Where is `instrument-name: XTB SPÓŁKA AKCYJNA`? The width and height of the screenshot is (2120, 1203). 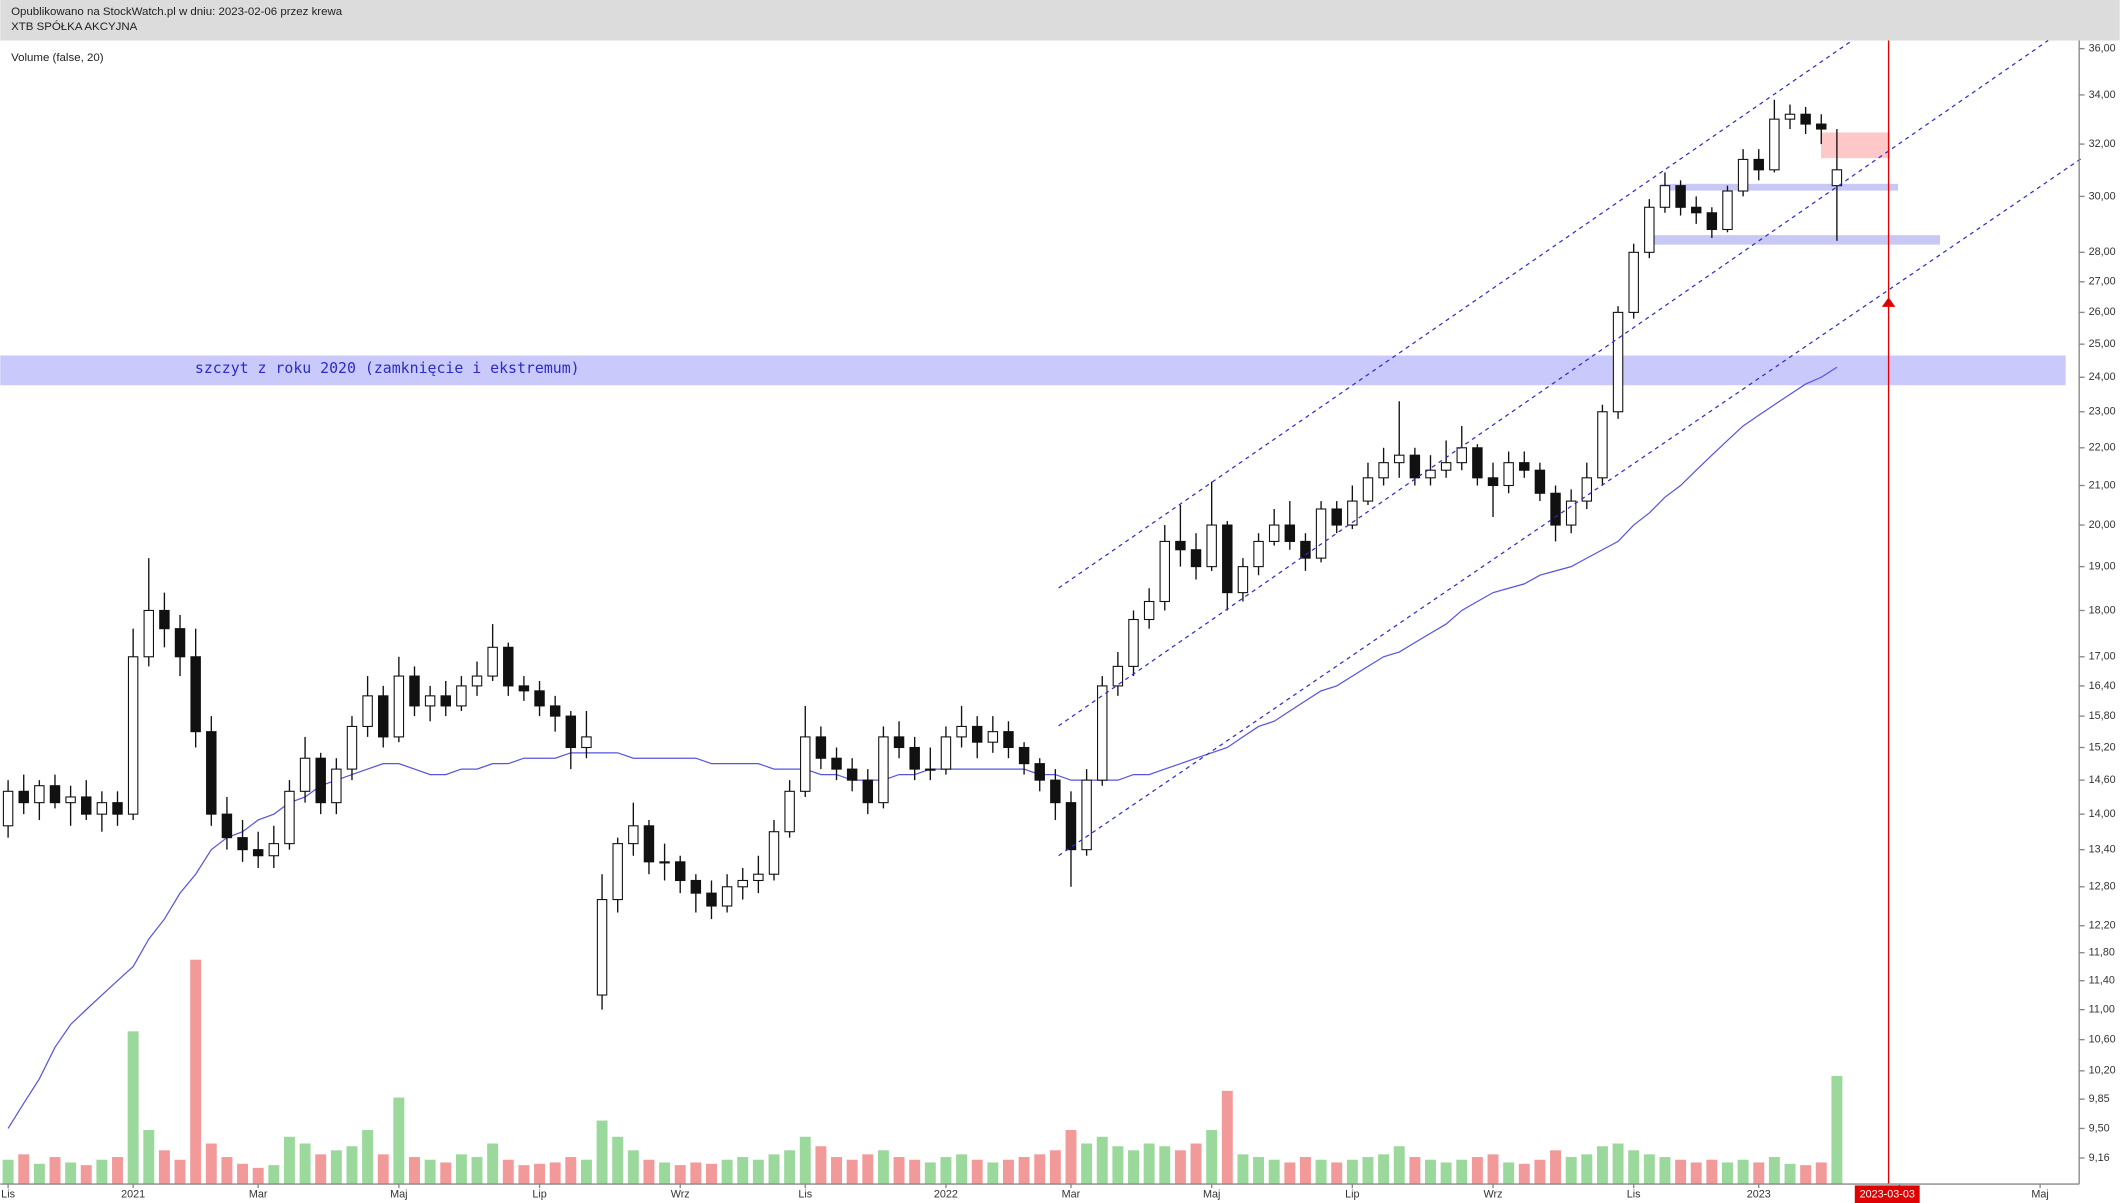
instrument-name: XTB SPÓŁKA AKCYJNA is located at coordinates (74, 26).